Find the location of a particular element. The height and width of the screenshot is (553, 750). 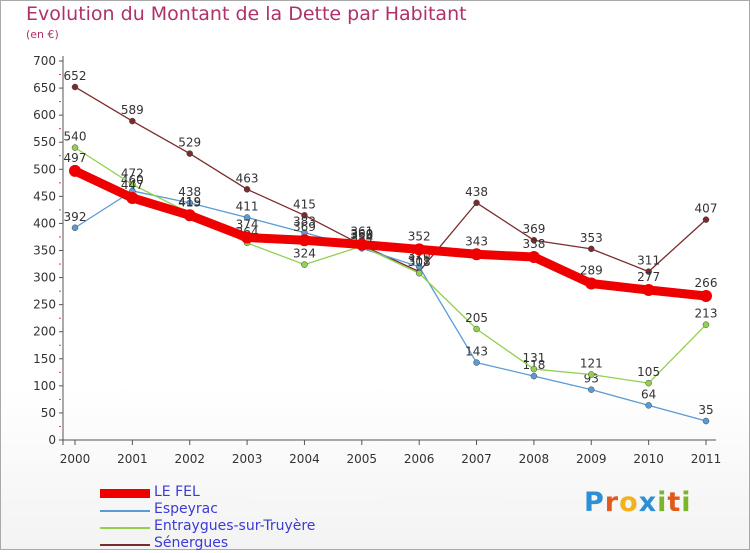

x-tick-label: 2001 is located at coordinates (132, 459).